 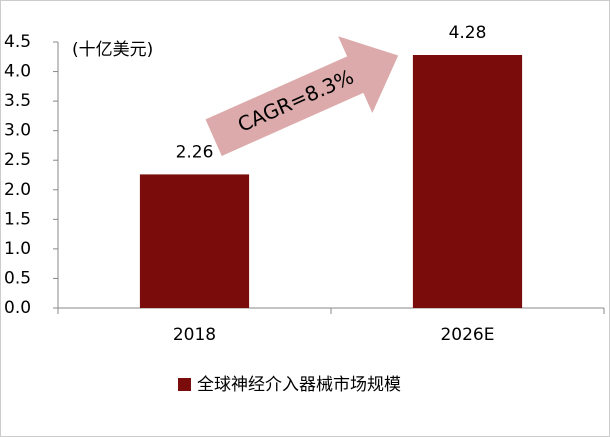 What do you see at coordinates (467, 335) in the screenshot?
I see `x-tick-label: 2026E` at bounding box center [467, 335].